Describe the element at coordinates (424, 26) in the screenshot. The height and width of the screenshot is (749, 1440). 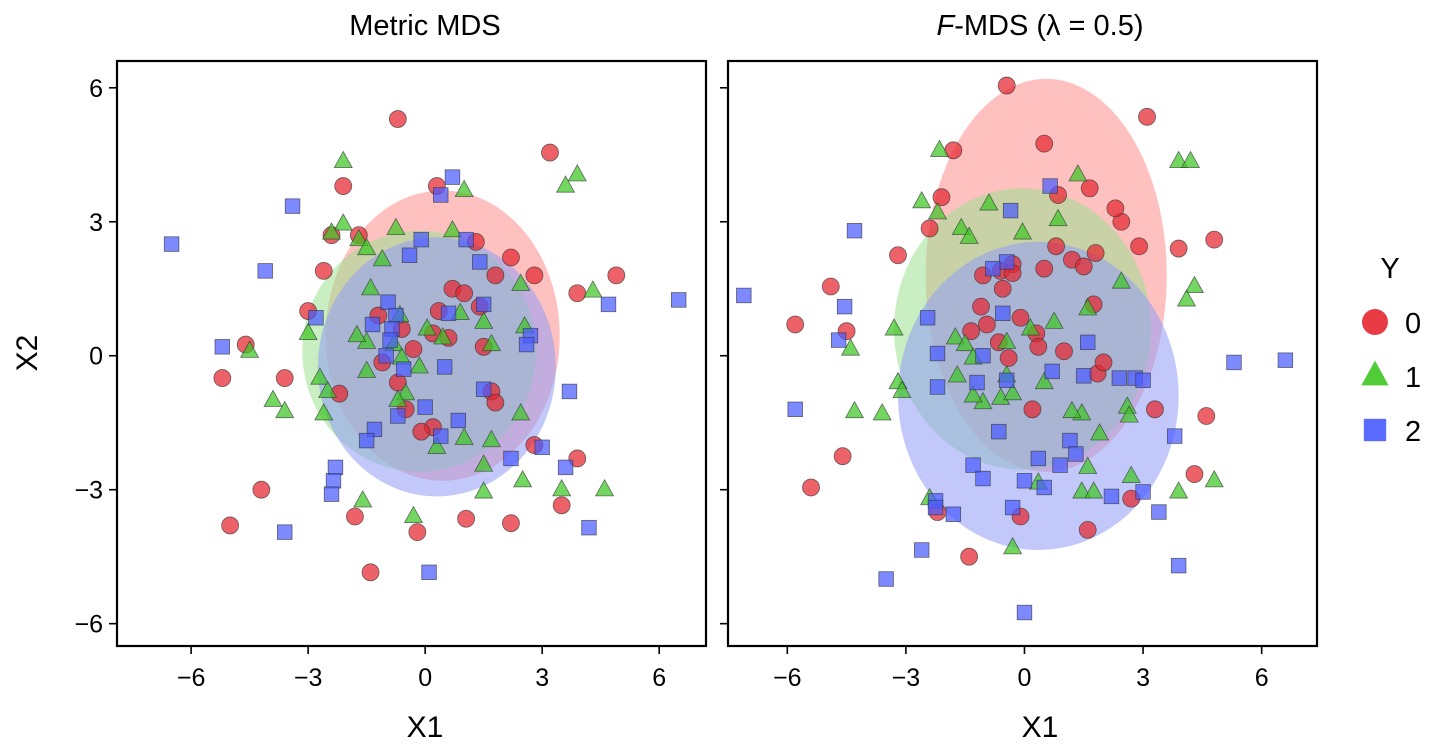
I see `panel-title-metric-mds: Metric MDS` at that location.